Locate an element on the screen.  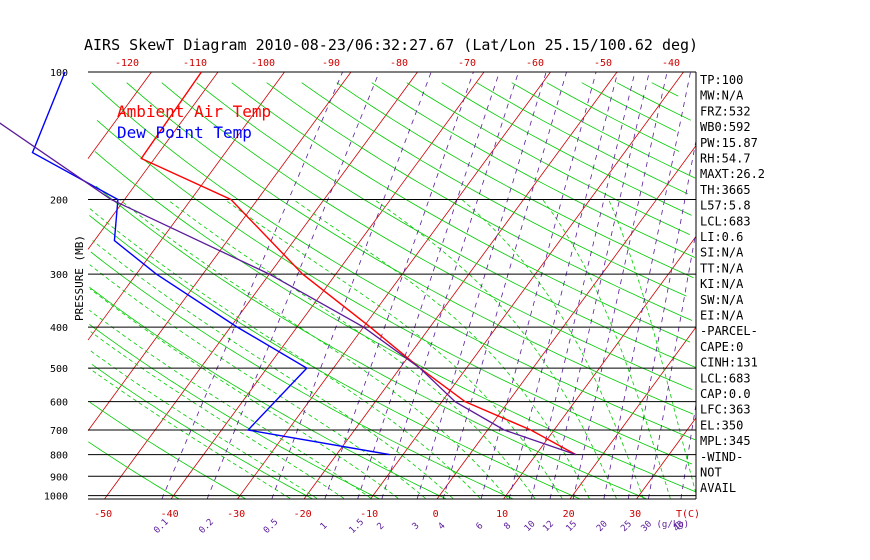
pressure-tick-label: 100 is located at coordinates (59, 73).